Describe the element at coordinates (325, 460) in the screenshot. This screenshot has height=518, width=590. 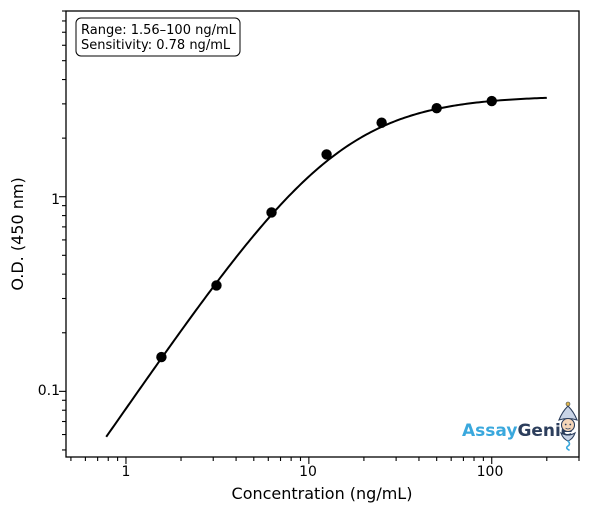
I see `x-axis-ticks` at that location.